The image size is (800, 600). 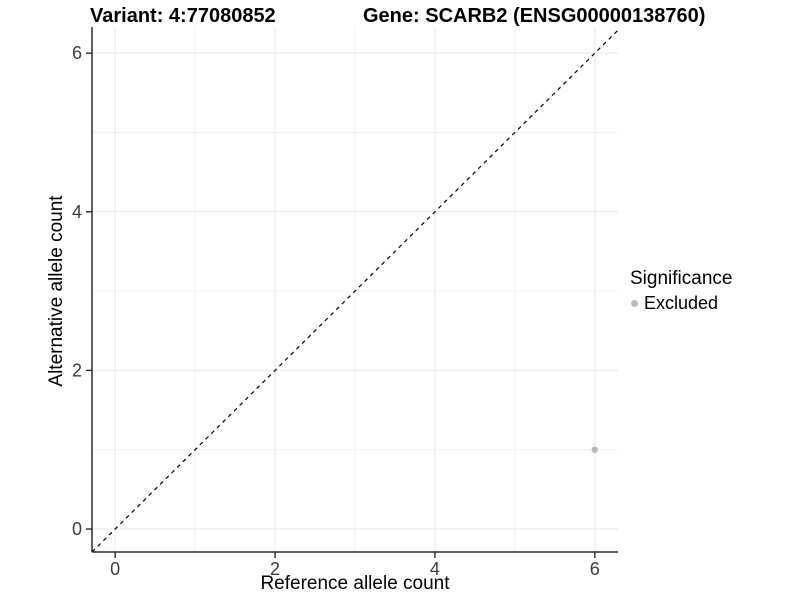 What do you see at coordinates (681, 278) in the screenshot?
I see `legend-title: Significance` at bounding box center [681, 278].